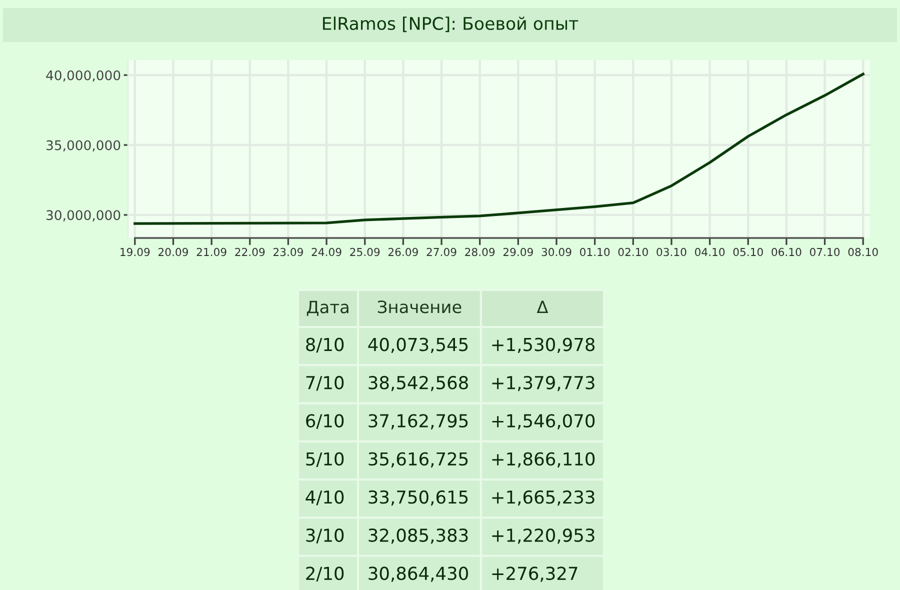 The width and height of the screenshot is (900, 590). I want to click on x-tick-label: Δ, so click(542, 307).